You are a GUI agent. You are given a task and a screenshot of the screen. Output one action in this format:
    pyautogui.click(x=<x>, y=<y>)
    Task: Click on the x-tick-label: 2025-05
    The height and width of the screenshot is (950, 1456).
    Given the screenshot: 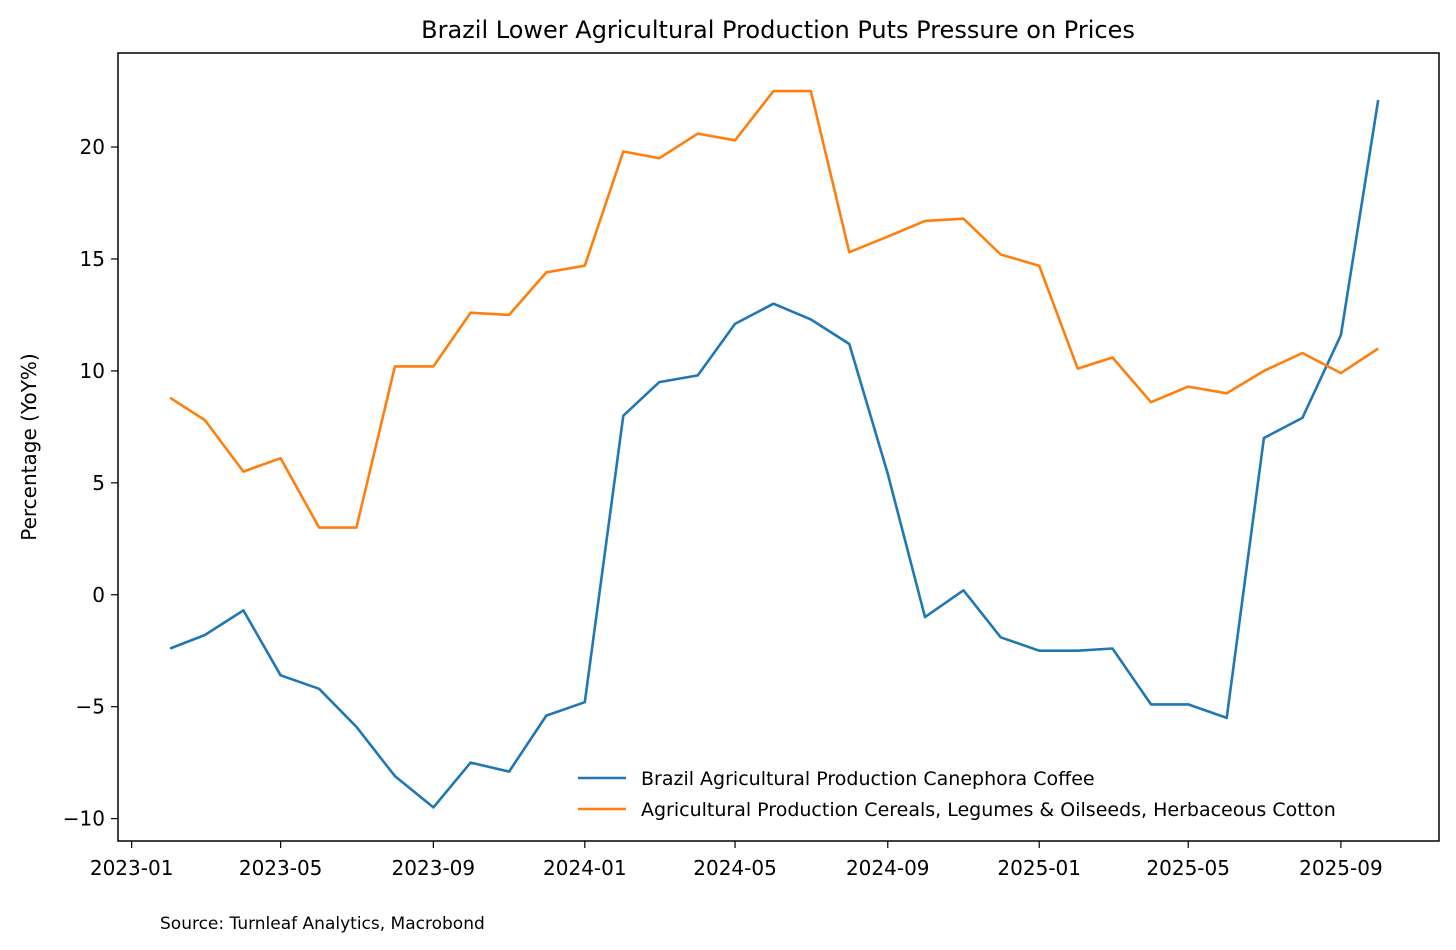 What is the action you would take?
    pyautogui.click(x=1188, y=868)
    